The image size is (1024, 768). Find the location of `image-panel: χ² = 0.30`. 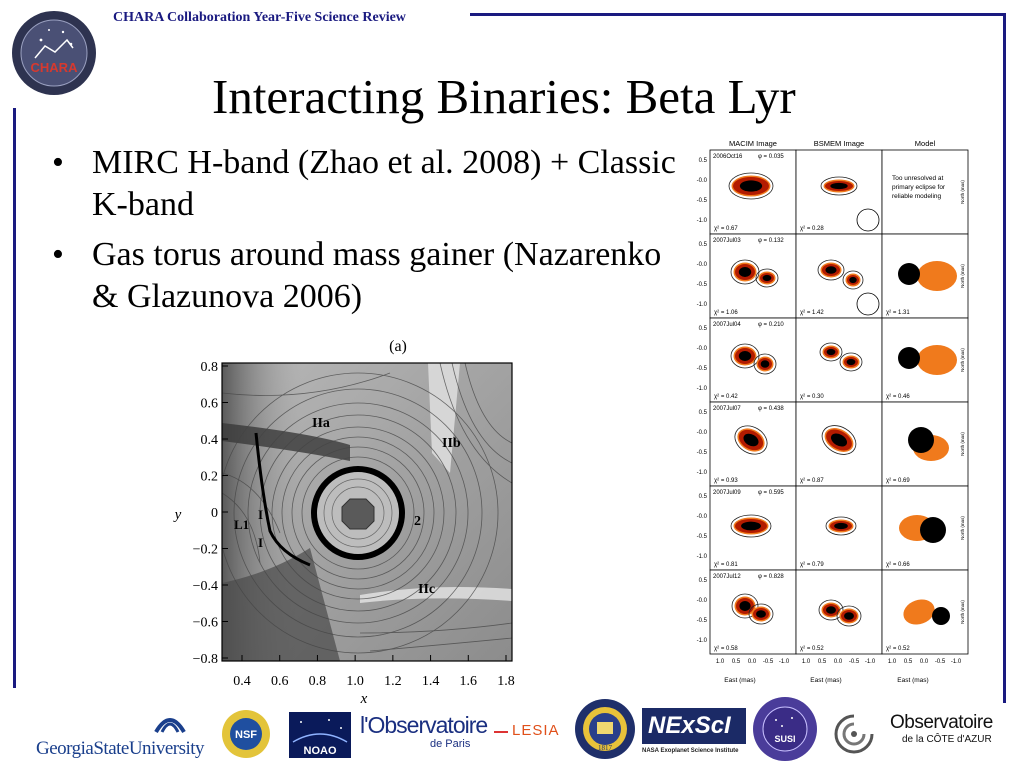

image-panel: χ² = 0.30 is located at coordinates (839, 360).